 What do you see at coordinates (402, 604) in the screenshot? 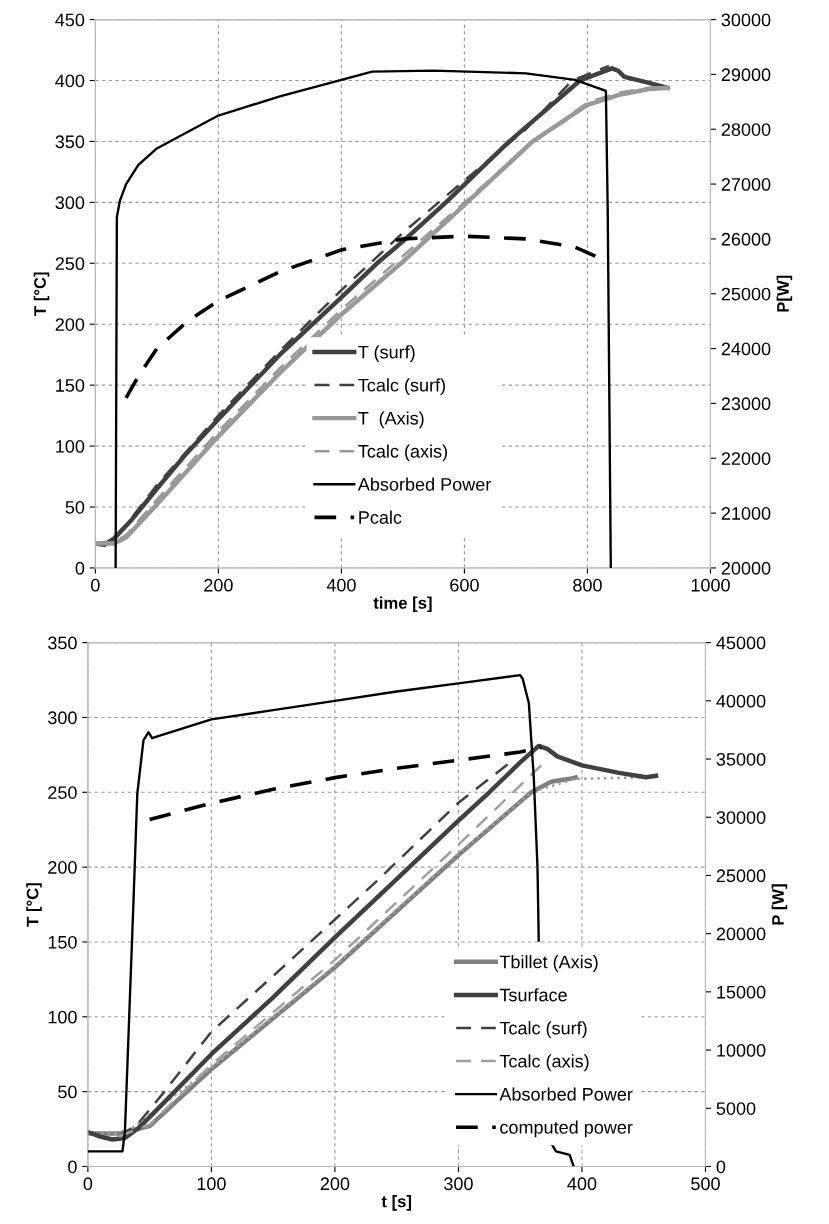
I see `x-axis-title: time [s]` at bounding box center [402, 604].